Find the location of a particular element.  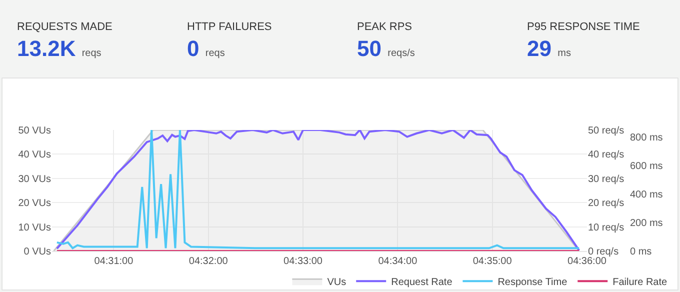

y-tick-label: 30 VUs is located at coordinates (34, 179).